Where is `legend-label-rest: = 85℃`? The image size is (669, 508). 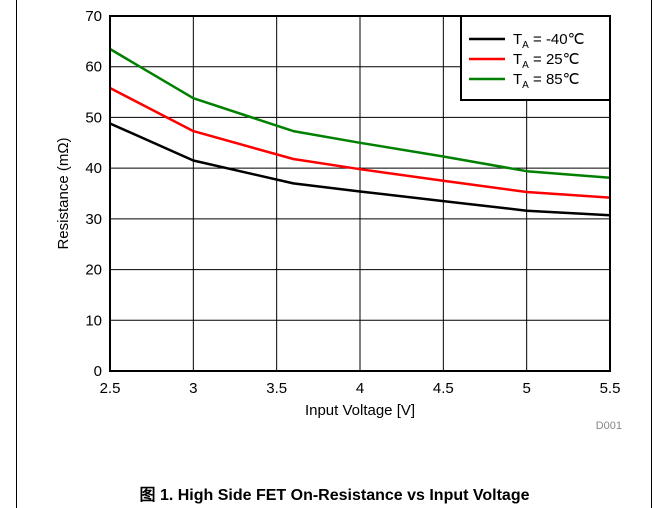
legend-label-rest: = 85℃ is located at coordinates (554, 79).